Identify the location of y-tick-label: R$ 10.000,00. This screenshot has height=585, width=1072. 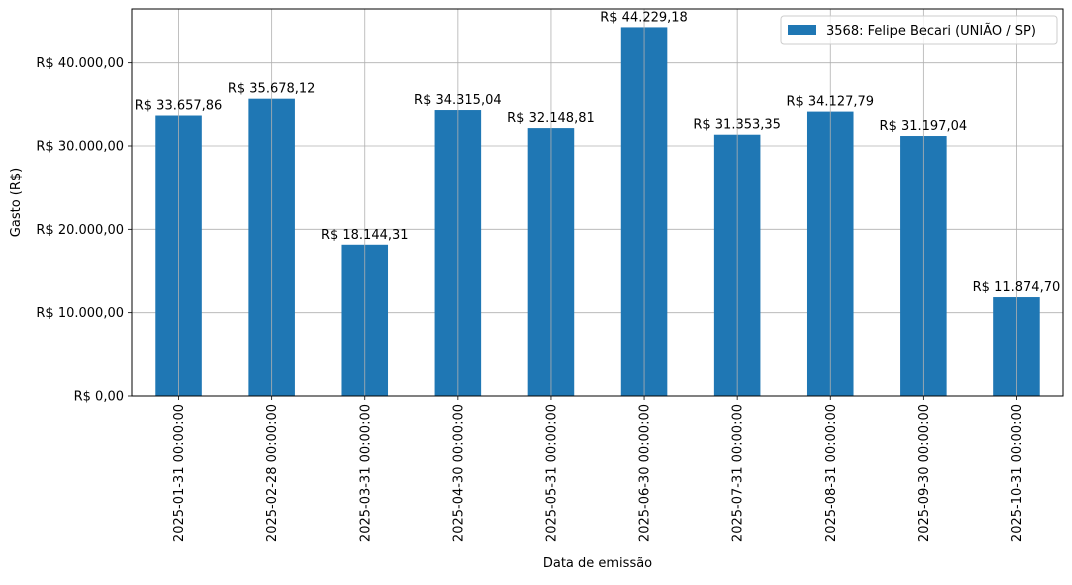
(80, 313).